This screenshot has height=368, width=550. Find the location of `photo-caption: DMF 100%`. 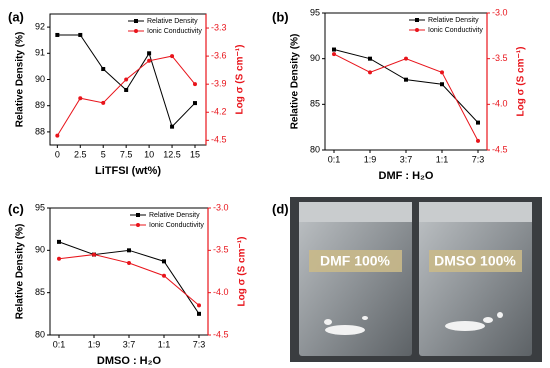

photo-caption: DMF 100% is located at coordinates (355, 261).